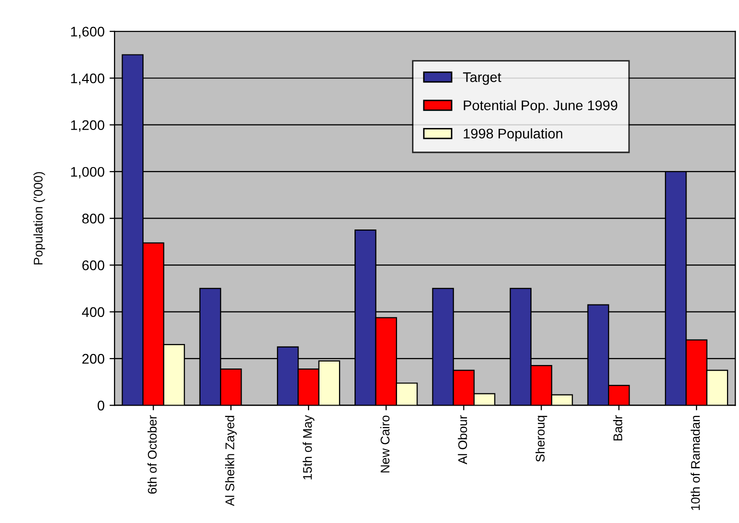 The height and width of the screenshot is (523, 739). Describe the element at coordinates (87, 126) in the screenshot. I see `y-tick-label: 1,200` at that location.